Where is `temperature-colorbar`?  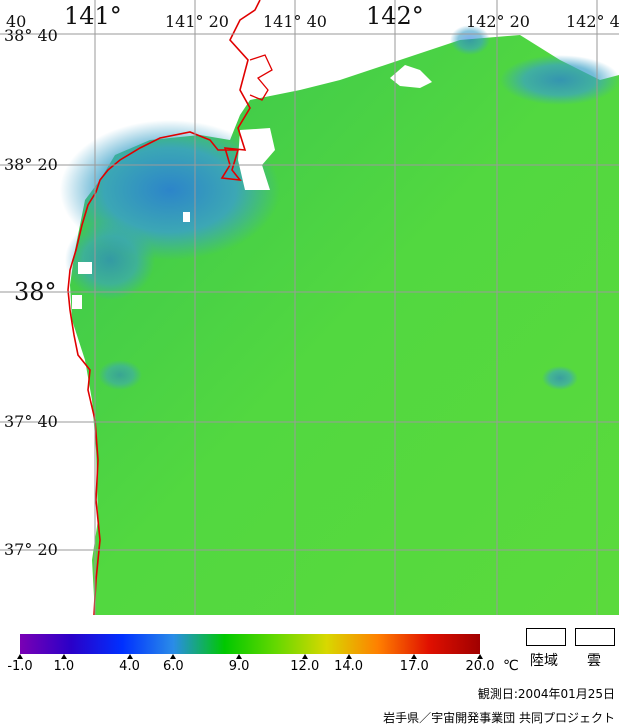 temperature-colorbar is located at coordinates (250, 644).